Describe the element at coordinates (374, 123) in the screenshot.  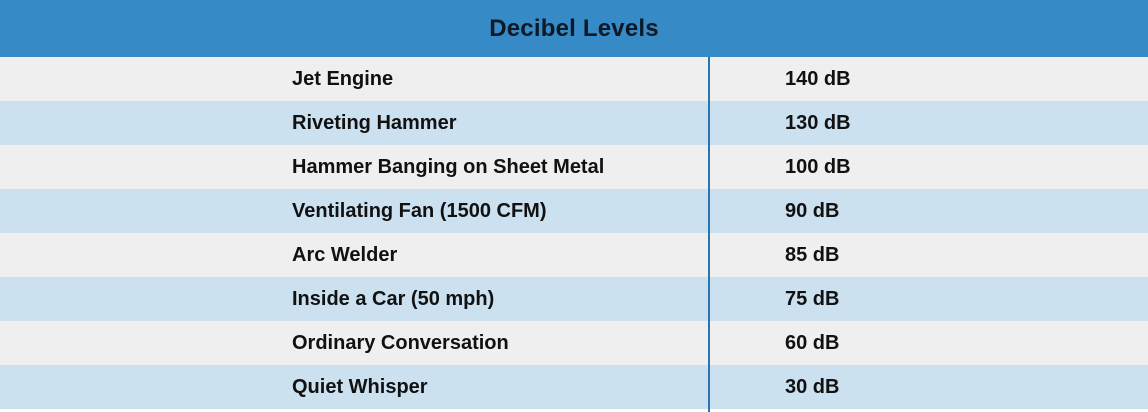
I see `noise-source-cell: Riveting Hammer` at that location.